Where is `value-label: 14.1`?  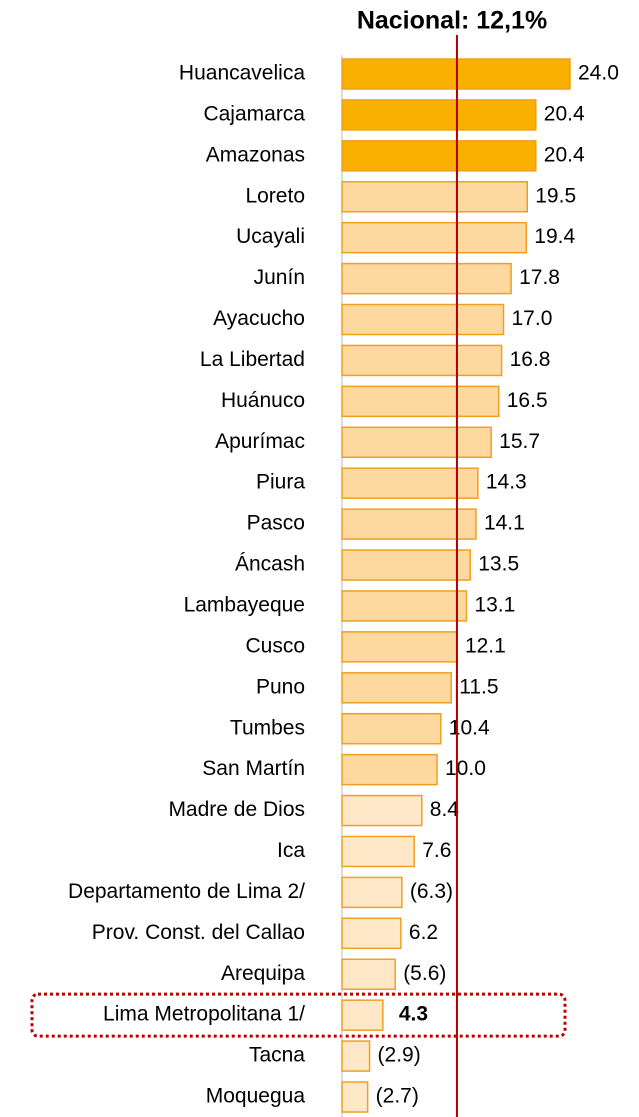 value-label: 14.1 is located at coordinates (504, 523).